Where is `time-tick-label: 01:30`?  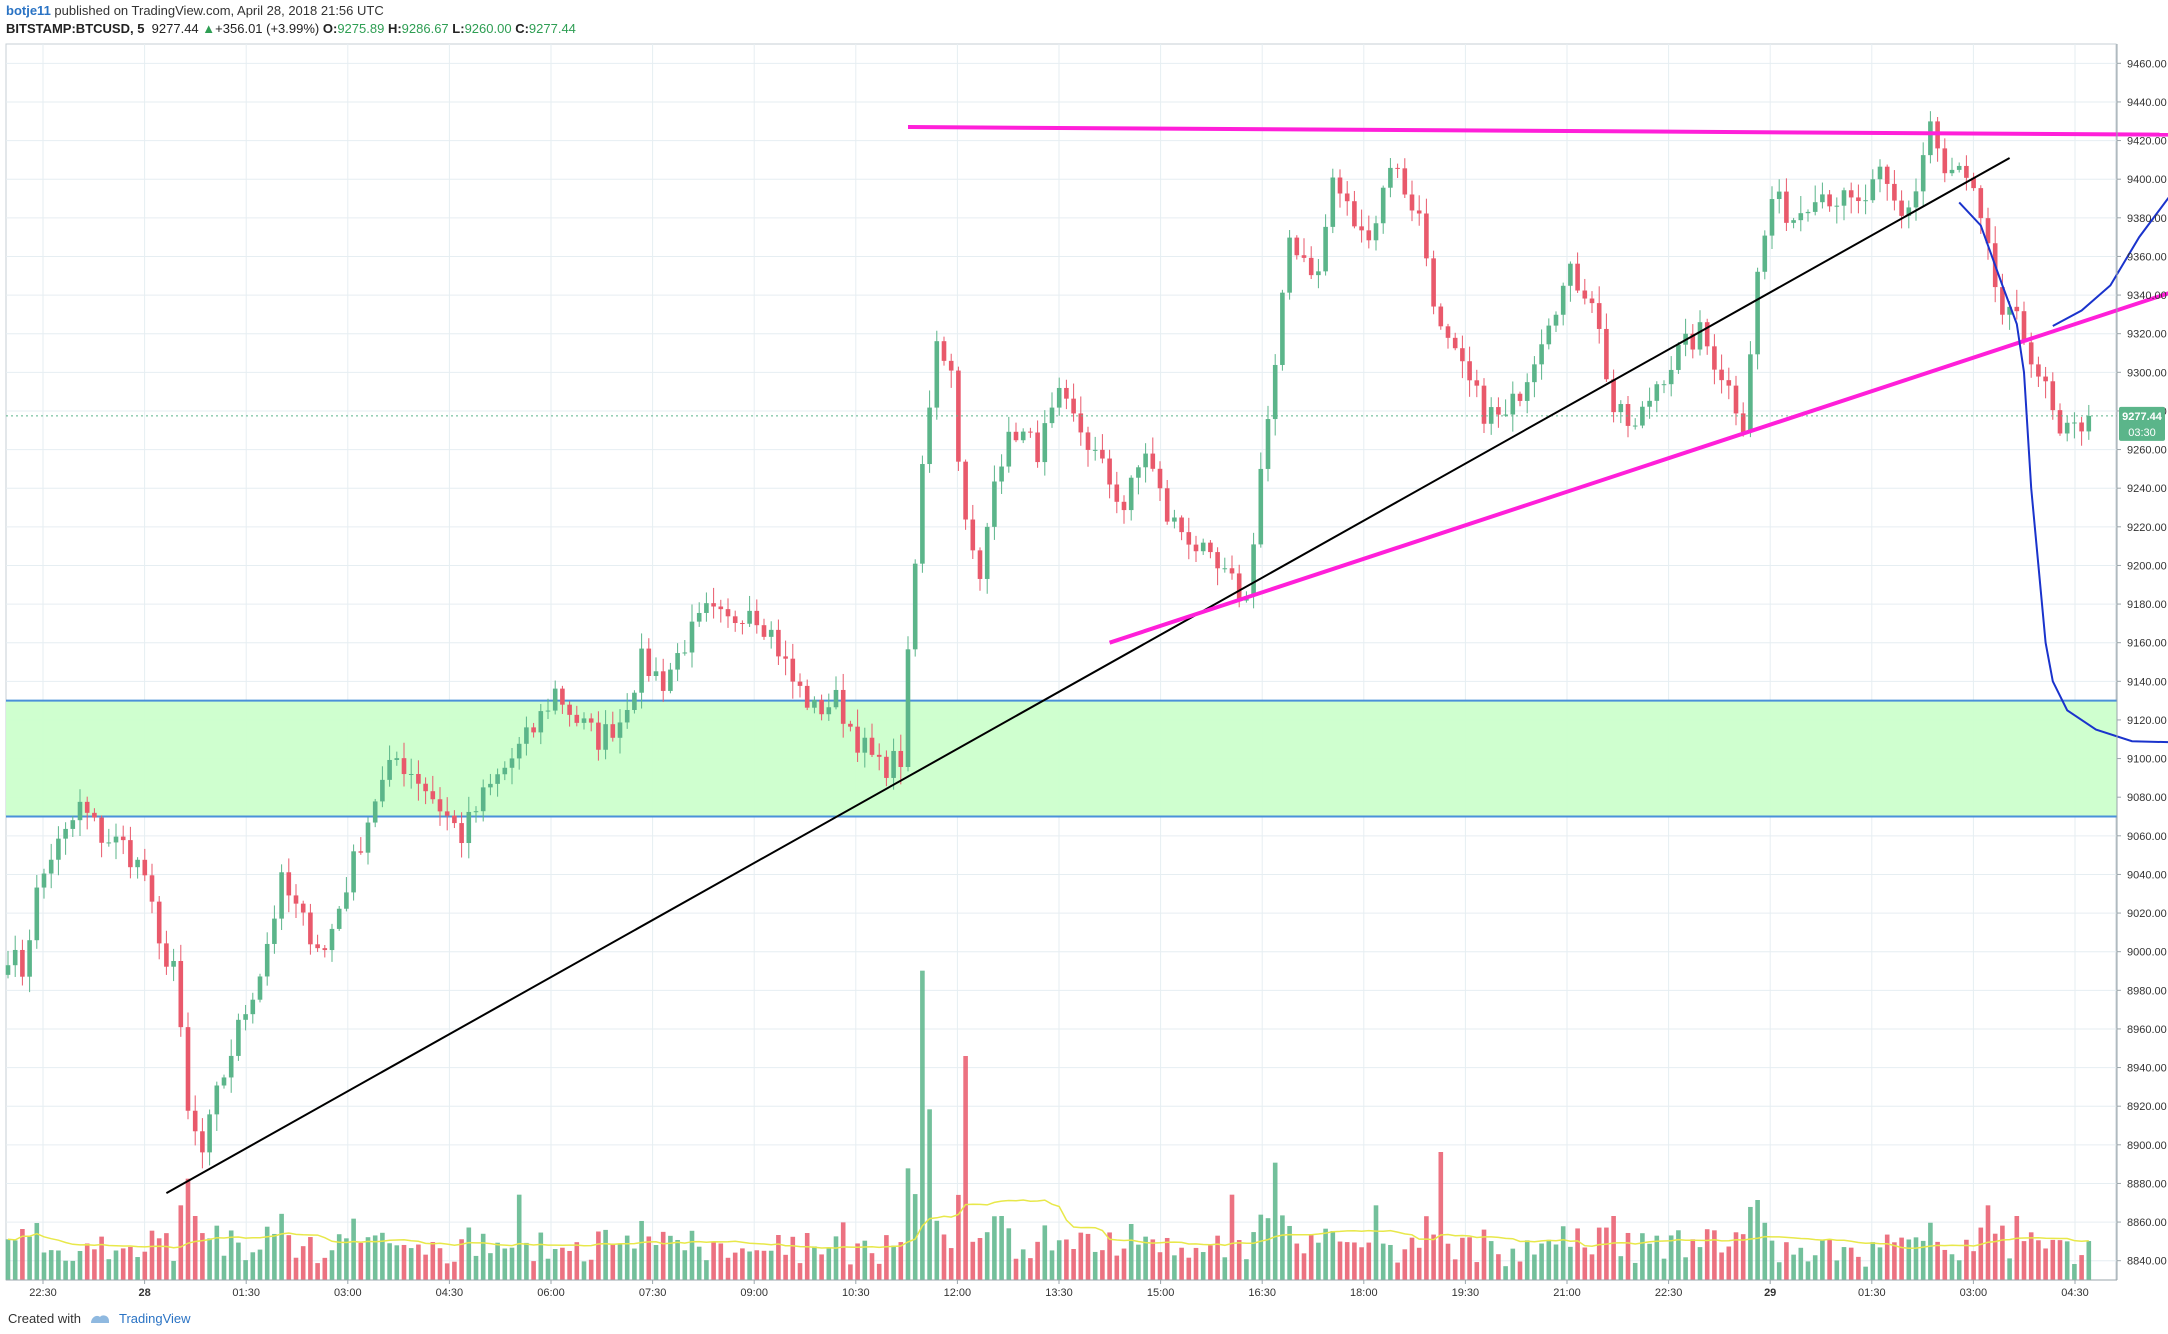 time-tick-label: 01:30 is located at coordinates (246, 1293).